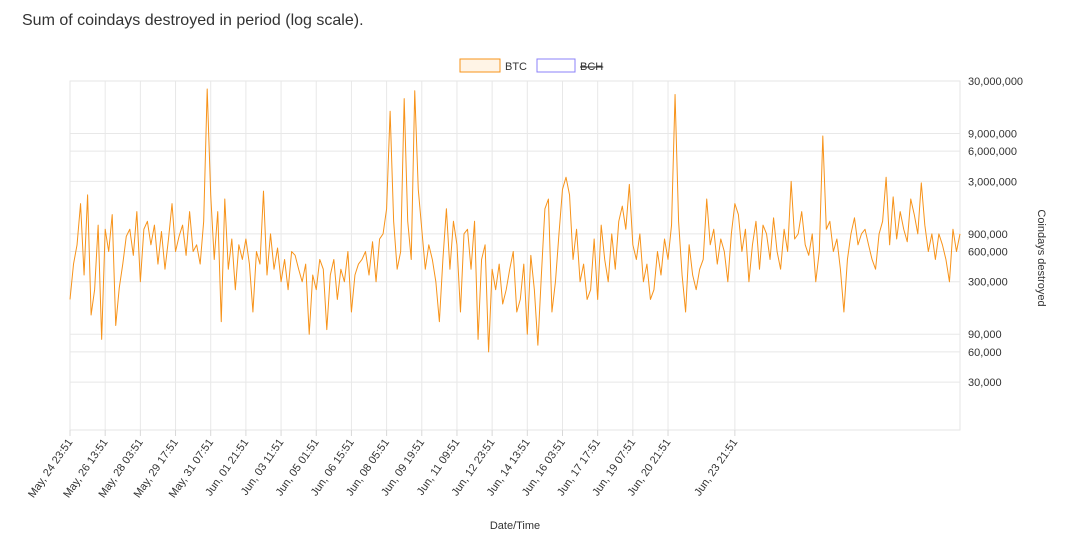  I want to click on x-tick-label: Jun, 23 21:51, so click(716, 467).